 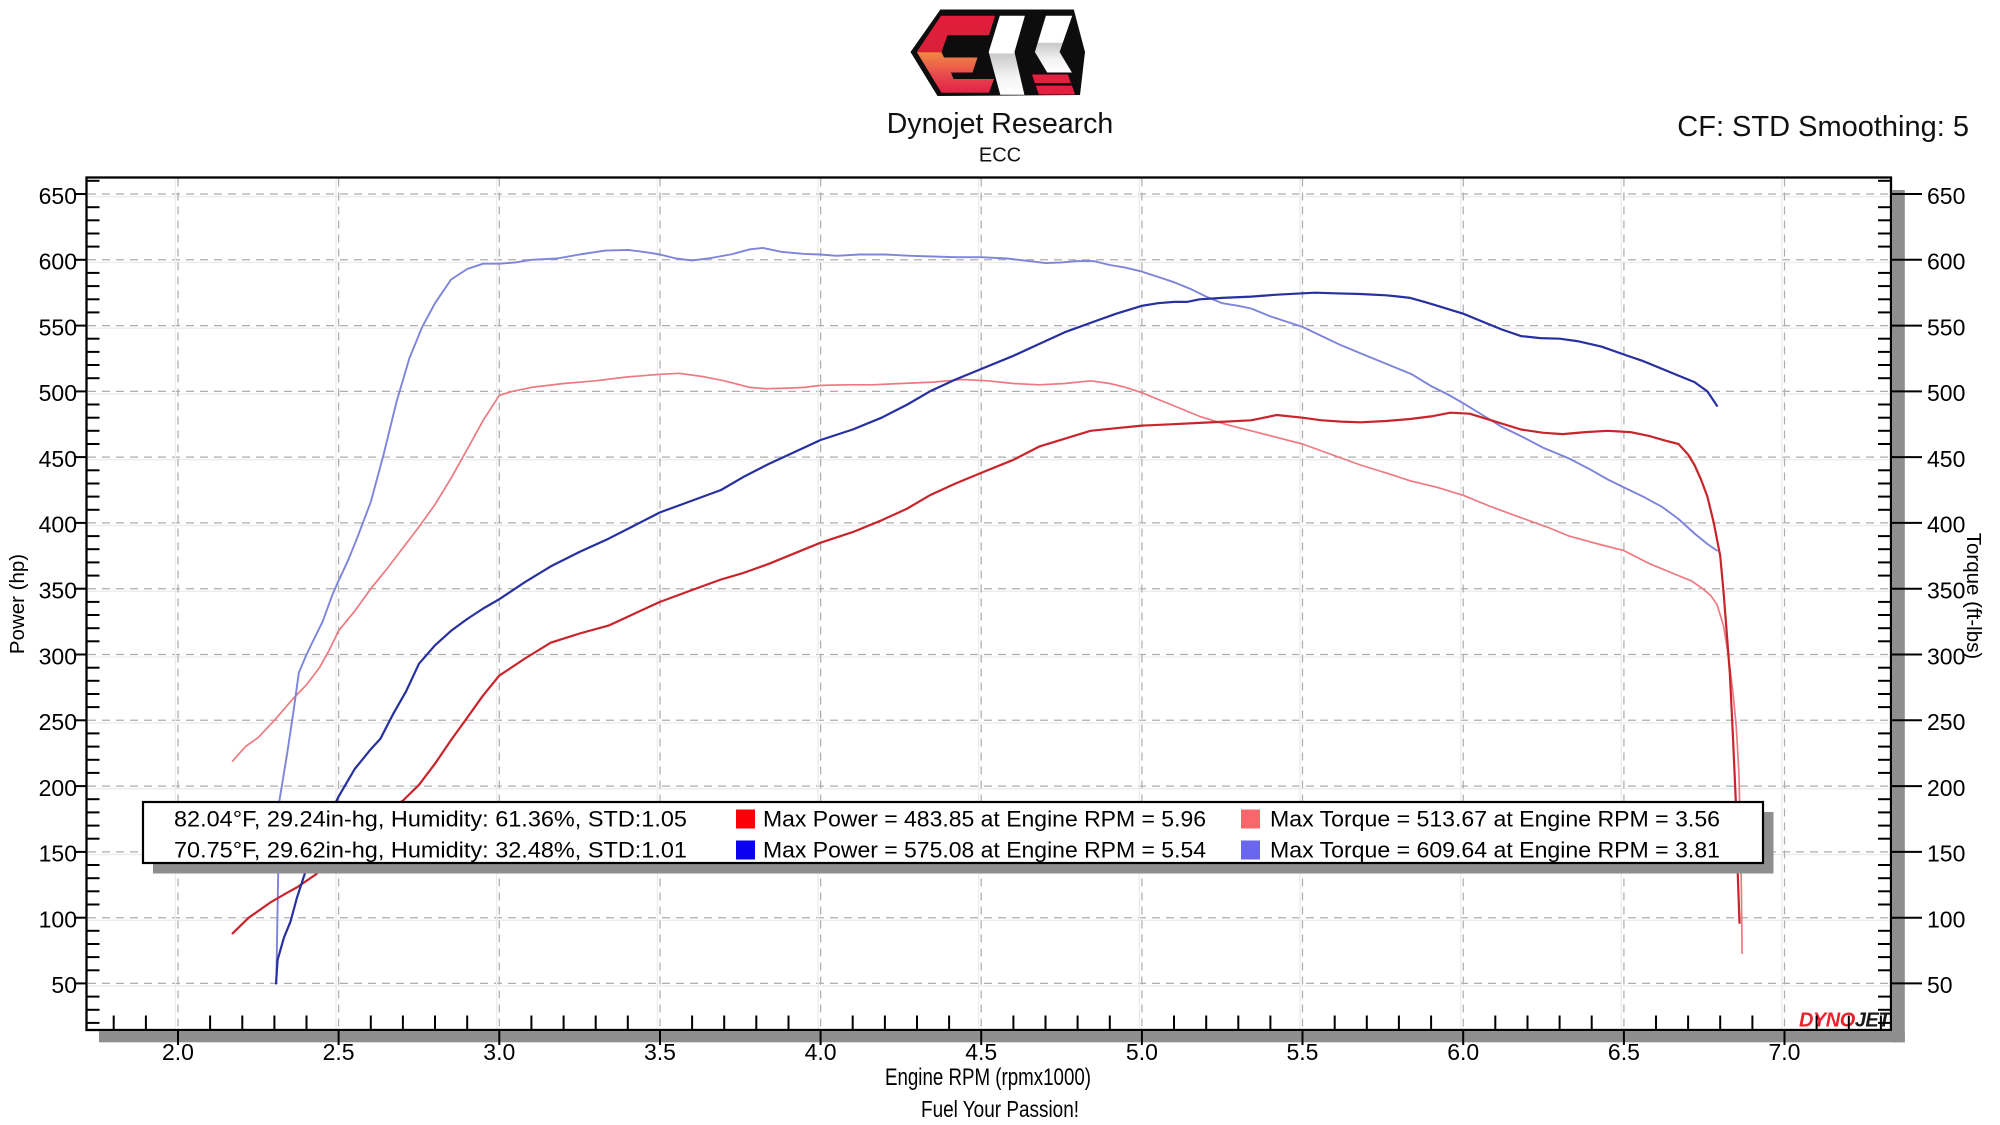 I want to click on svg-text: 3.5, so click(x=660, y=1052).